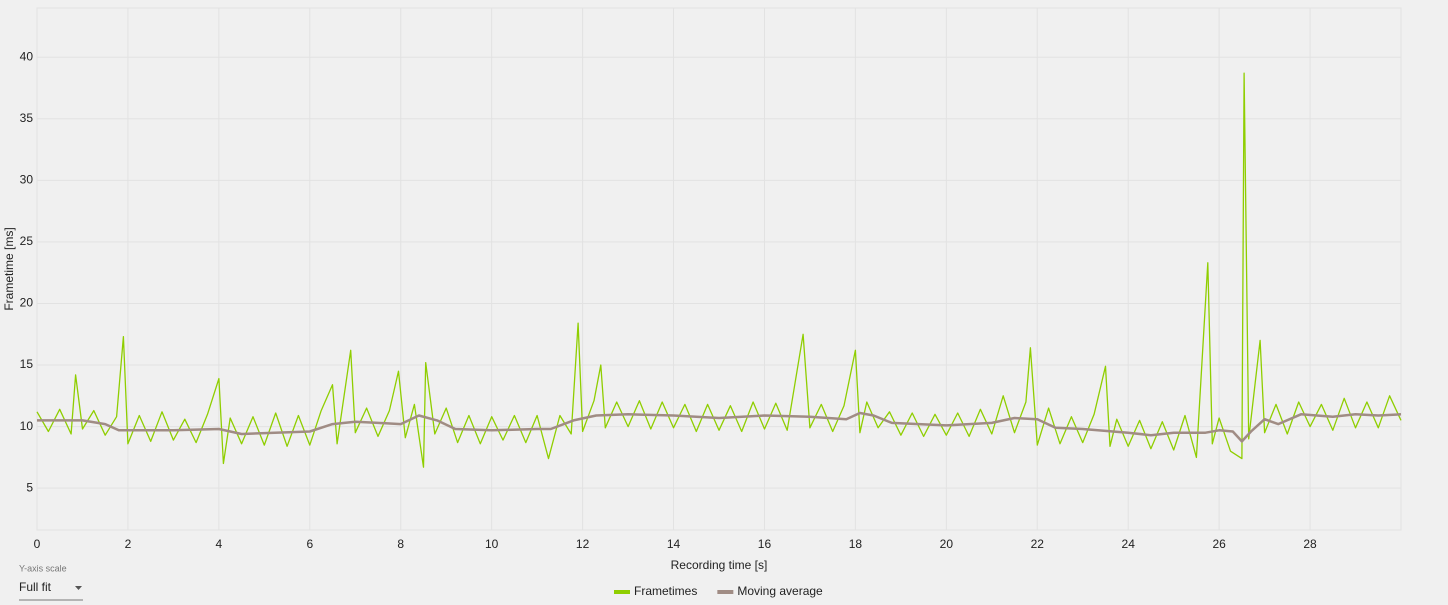 The height and width of the screenshot is (605, 1448). Describe the element at coordinates (765, 544) in the screenshot. I see `x-tick-label: 16` at that location.